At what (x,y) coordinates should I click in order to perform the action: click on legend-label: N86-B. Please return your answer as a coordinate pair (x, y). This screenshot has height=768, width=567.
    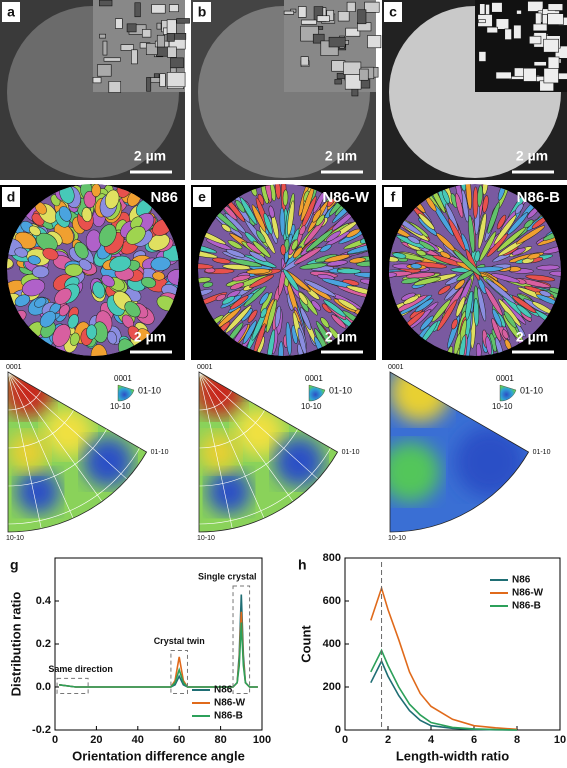
    Looking at the image, I should click on (526, 606).